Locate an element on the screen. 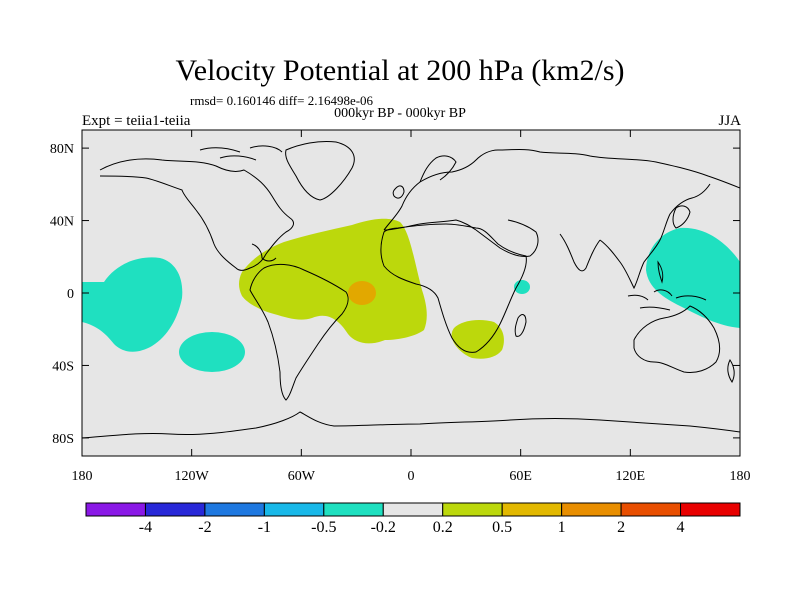 The image size is (800, 600). north-america-coastline is located at coordinates (196, 214).